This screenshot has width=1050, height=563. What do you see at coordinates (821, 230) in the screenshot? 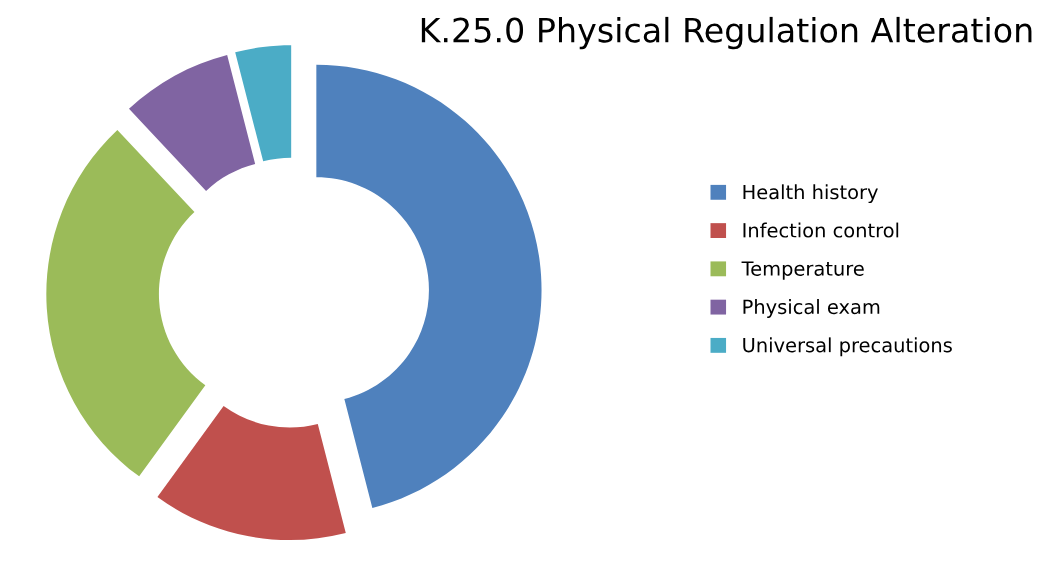
I see `legend-label: Infection control` at bounding box center [821, 230].